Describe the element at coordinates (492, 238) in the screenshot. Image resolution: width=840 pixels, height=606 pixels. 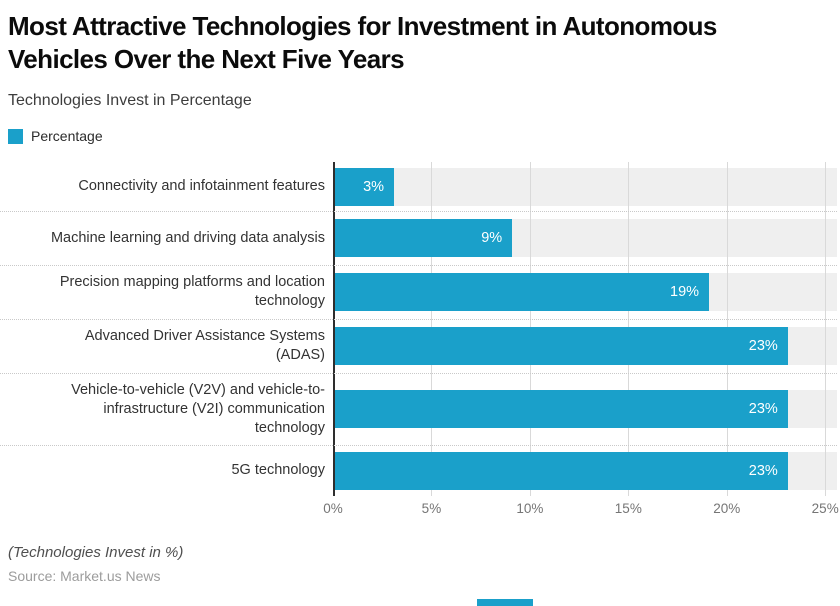
I see `bar-value-label: 9%` at that location.